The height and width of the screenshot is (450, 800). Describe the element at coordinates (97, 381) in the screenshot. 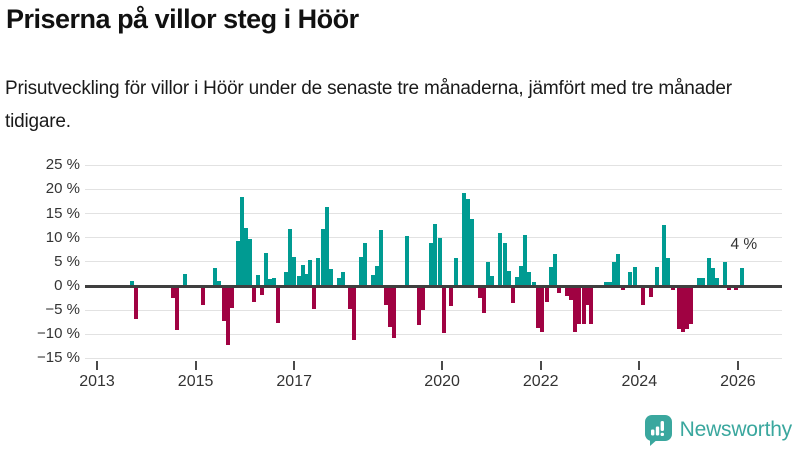

I see `x-axis-tick-label: 2013` at that location.